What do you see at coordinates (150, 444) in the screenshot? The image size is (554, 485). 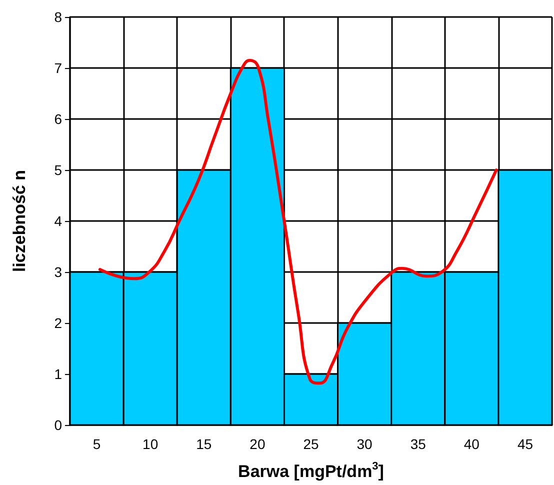 I see `x-tick-label: 10` at bounding box center [150, 444].